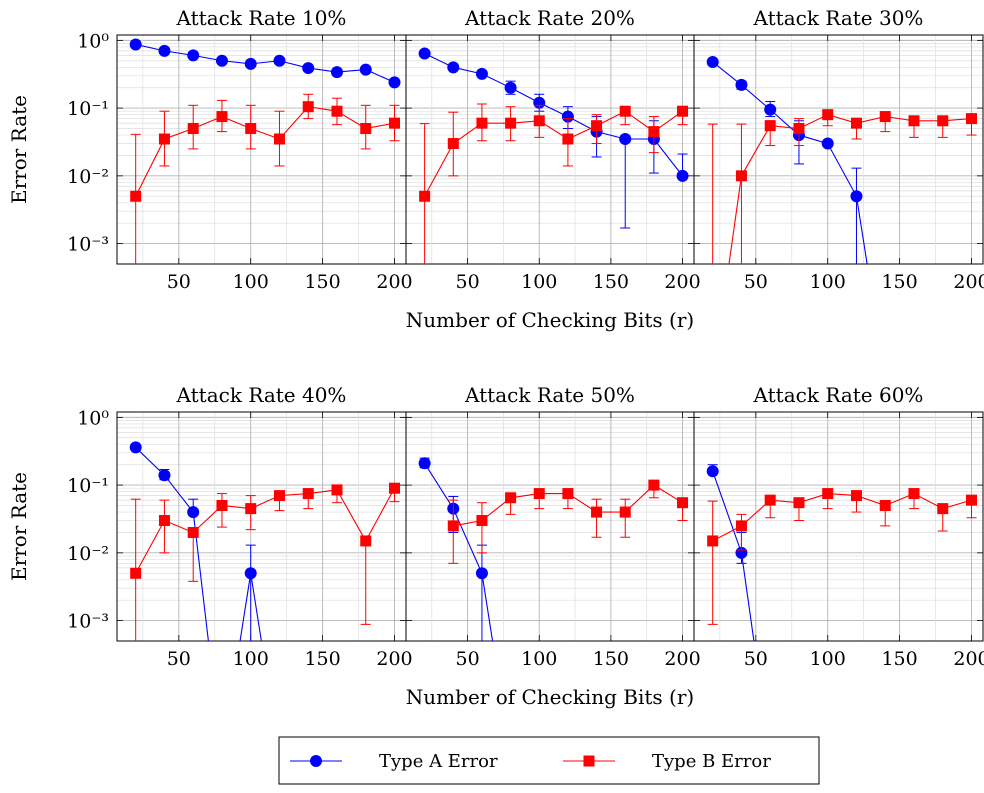  What do you see at coordinates (261, 18) in the screenshot?
I see `panel-title: Attack Rate 10%` at bounding box center [261, 18].